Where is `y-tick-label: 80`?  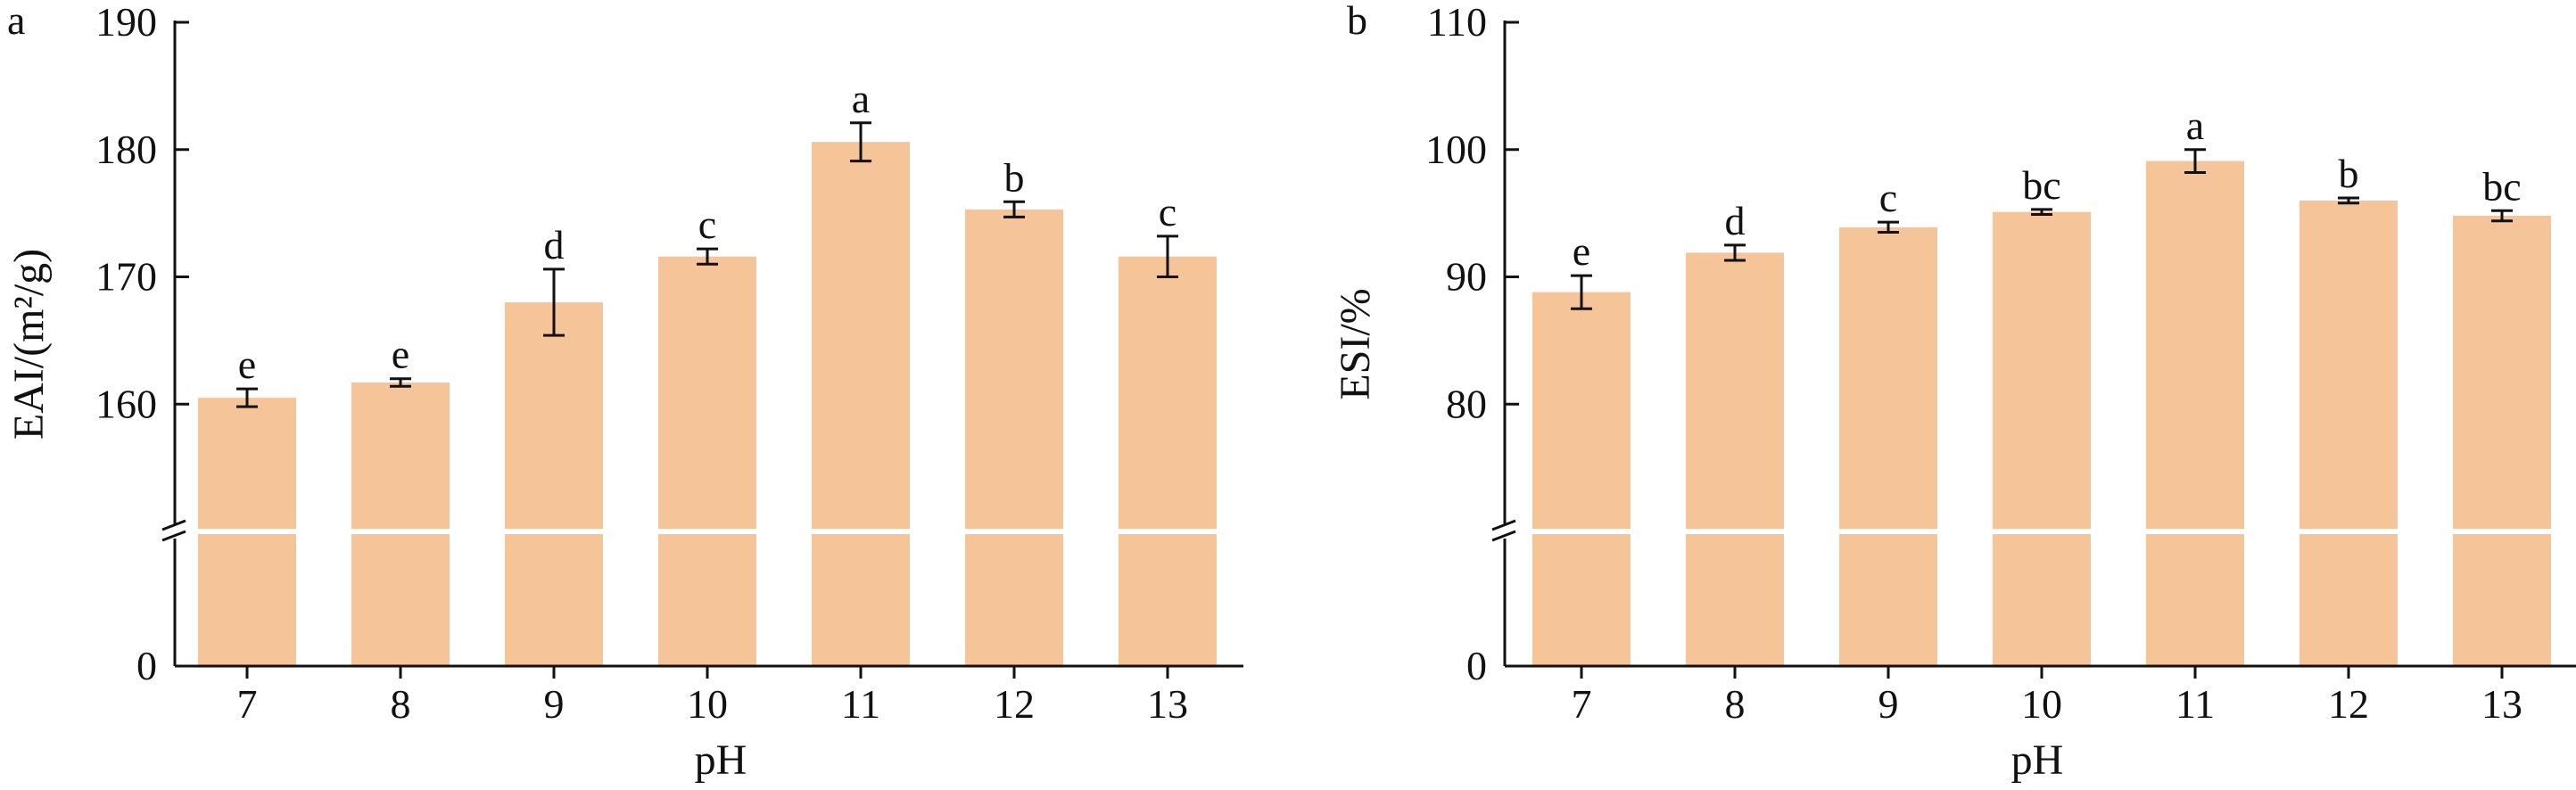 y-tick-label: 80 is located at coordinates (1467, 403).